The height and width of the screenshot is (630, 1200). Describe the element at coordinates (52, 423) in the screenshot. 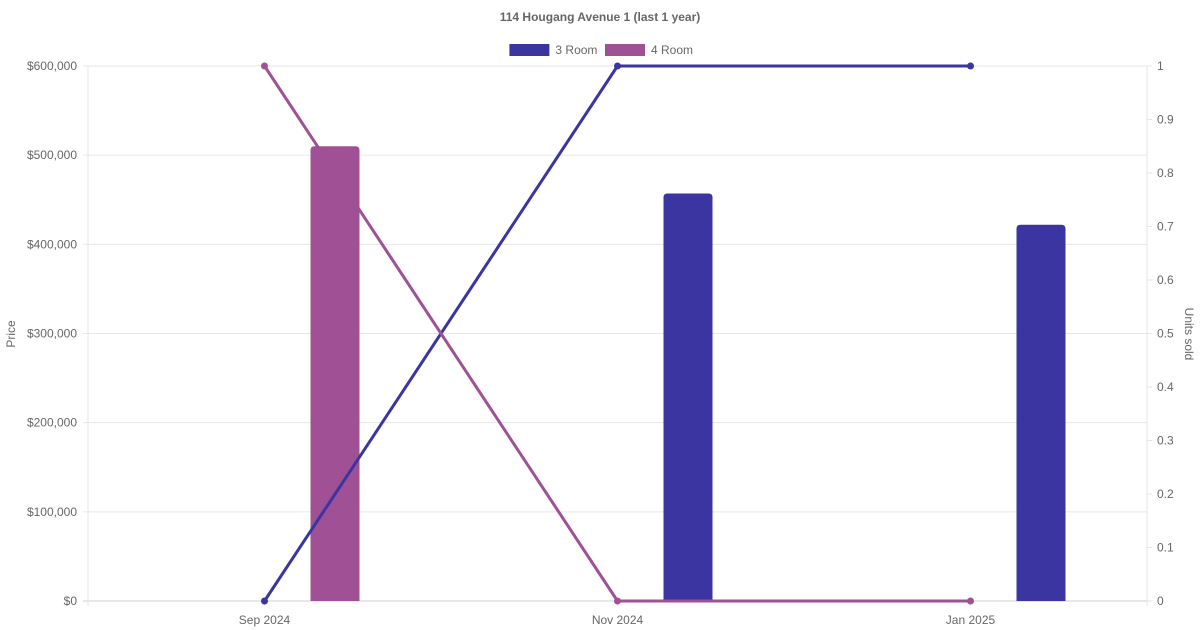

I see `y-left-tick-label: $200,000` at that location.